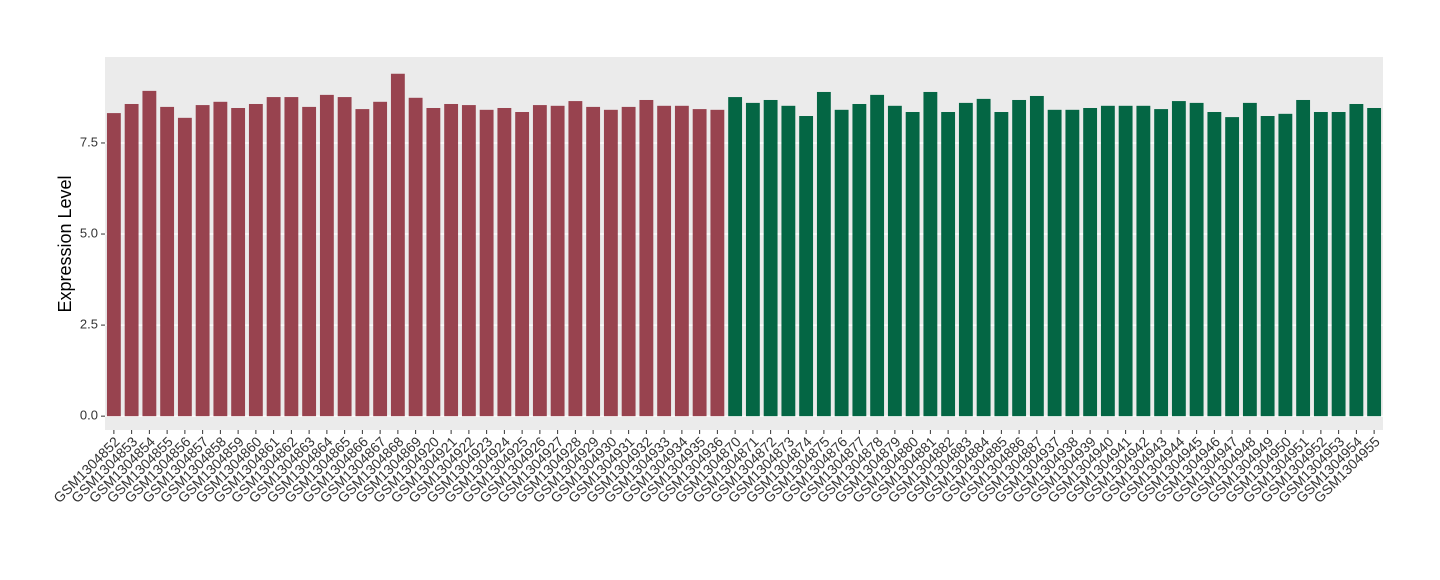  Describe the element at coordinates (89, 141) in the screenshot. I see `y-tick-label: 7.5` at that location.